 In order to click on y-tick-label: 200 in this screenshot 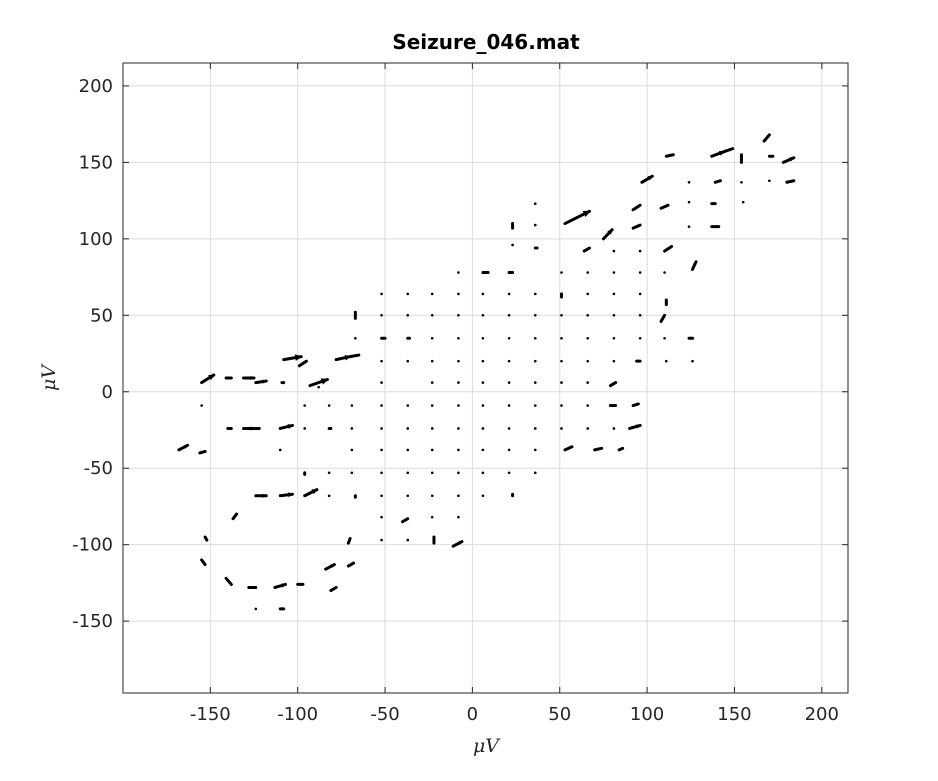, I will do `click(96, 86)`.